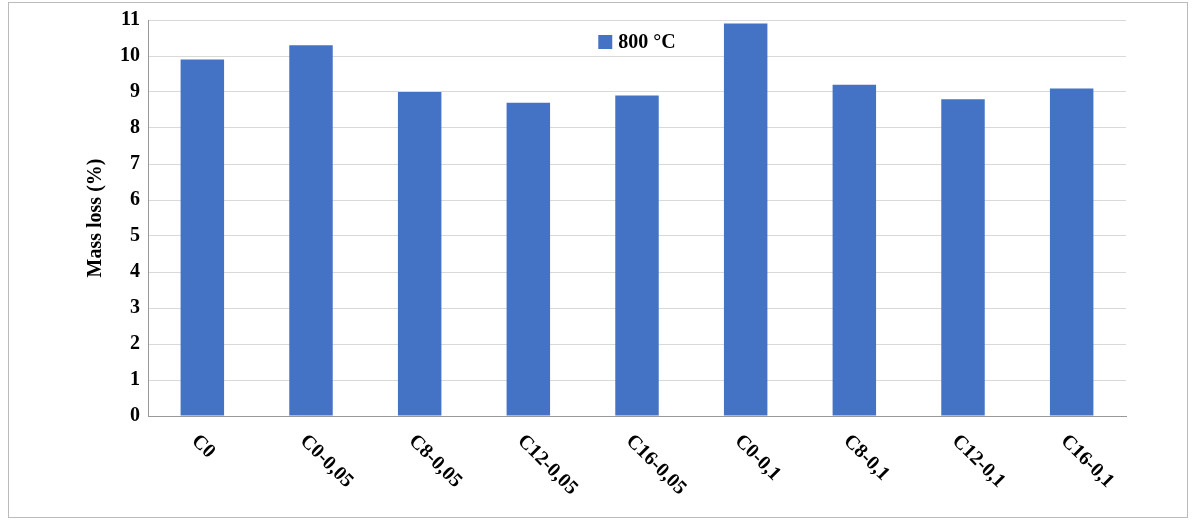 Image resolution: width=1196 pixels, height=521 pixels. Describe the element at coordinates (130, 54) in the screenshot. I see `y-tick-label: 10` at that location.